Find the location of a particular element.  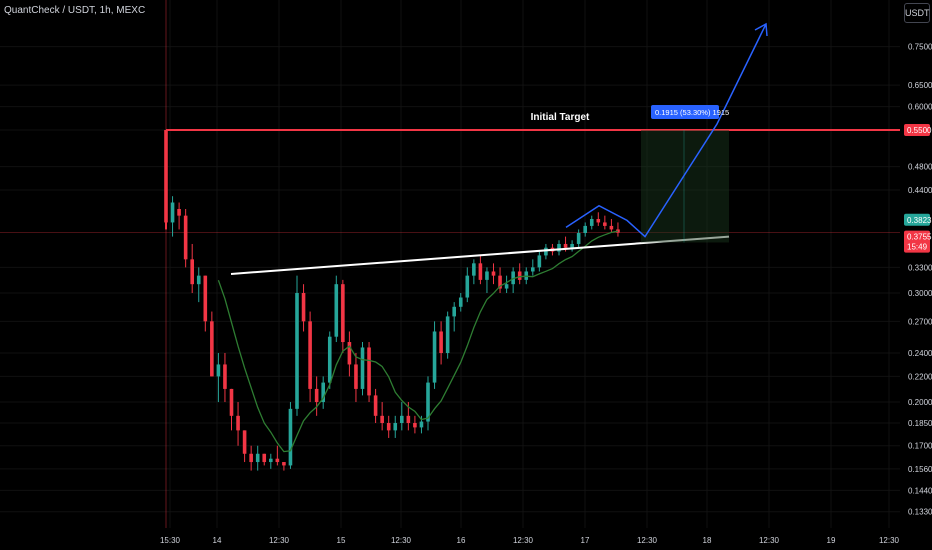

resistance-price-tag is located at coordinates (917, 130).